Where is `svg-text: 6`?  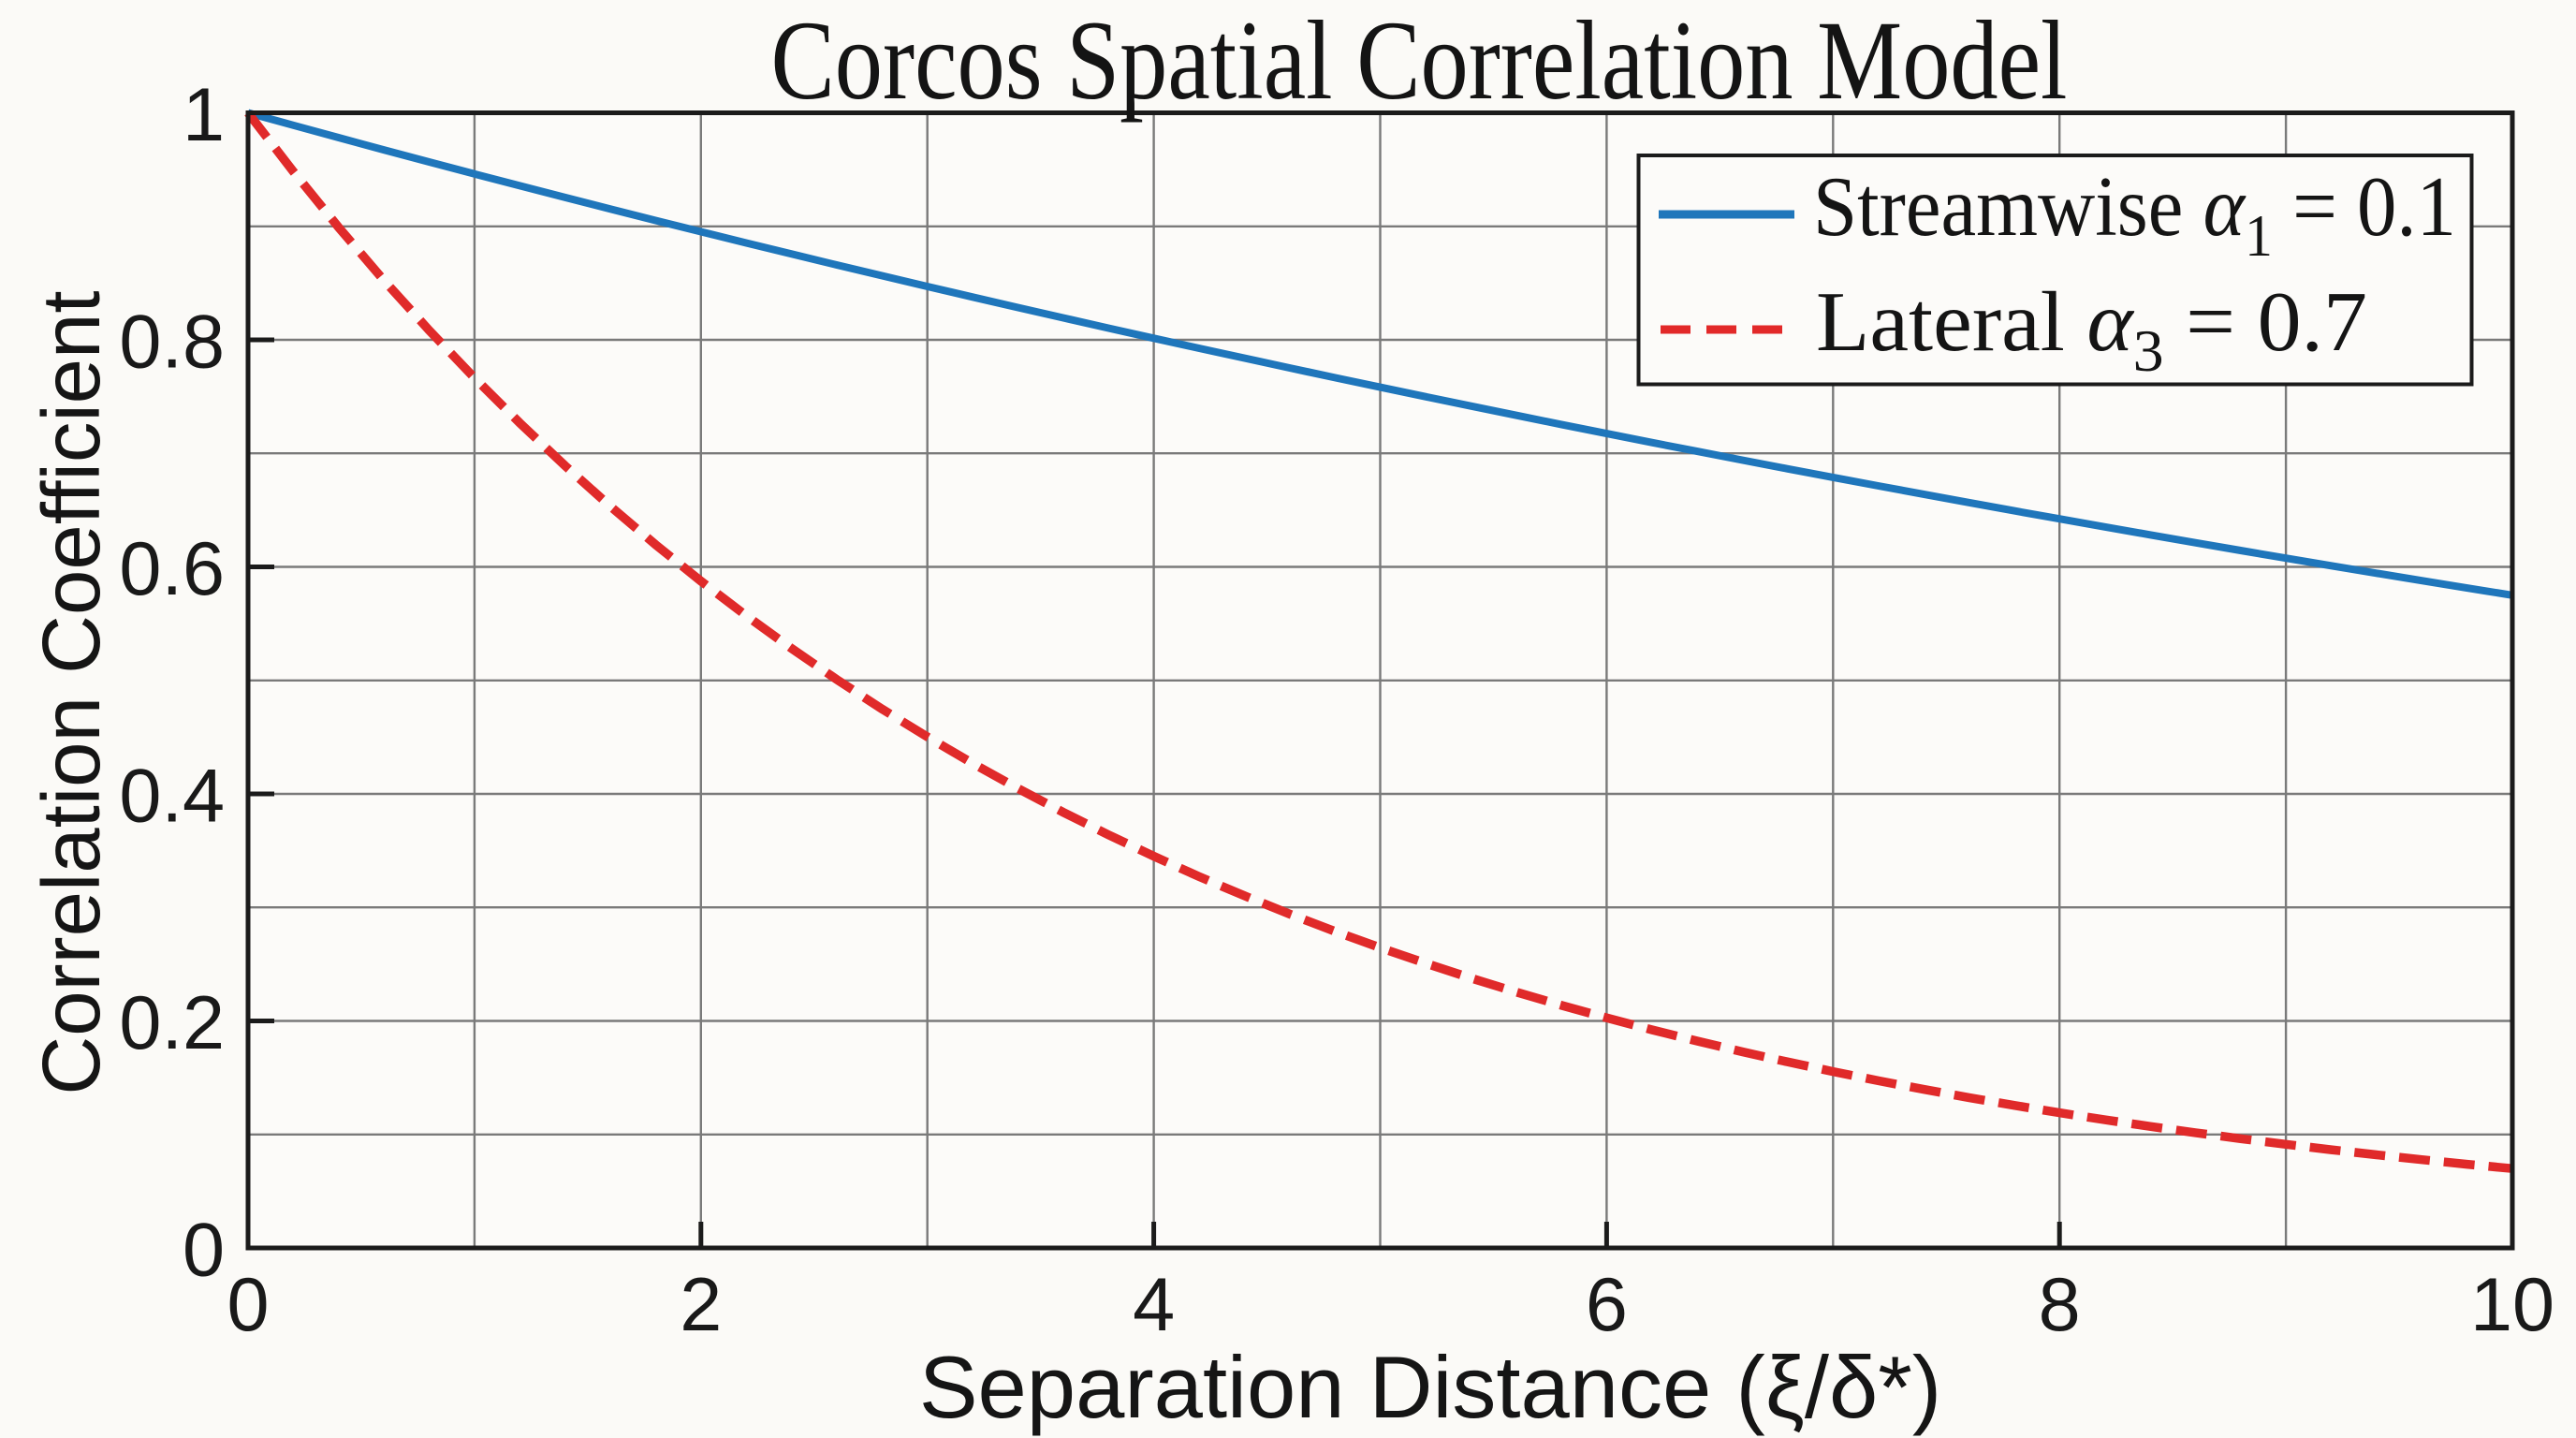 svg-text: 6 is located at coordinates (1607, 1305).